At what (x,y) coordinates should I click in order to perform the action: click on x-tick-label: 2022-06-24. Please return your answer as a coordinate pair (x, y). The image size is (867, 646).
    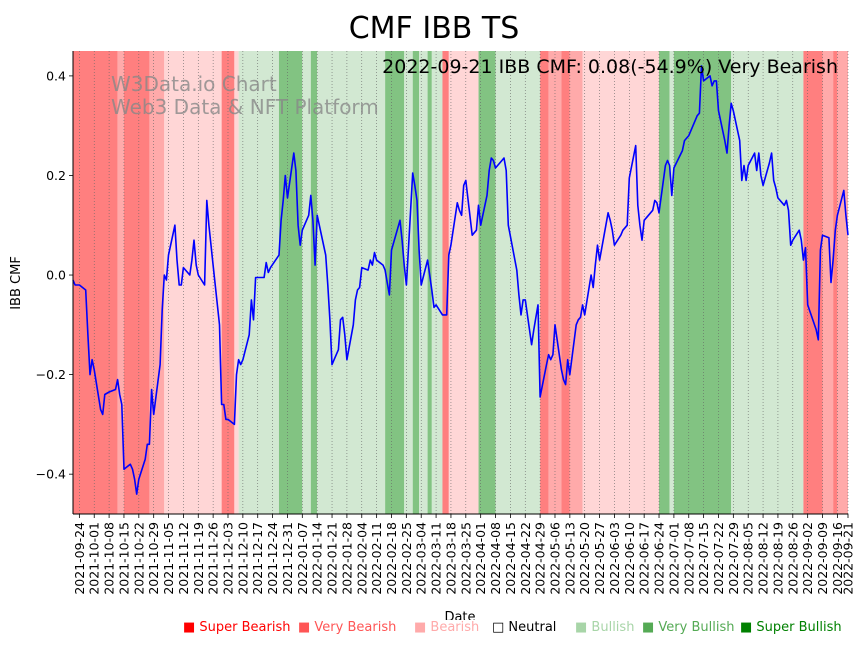
    Looking at the image, I should click on (659, 558).